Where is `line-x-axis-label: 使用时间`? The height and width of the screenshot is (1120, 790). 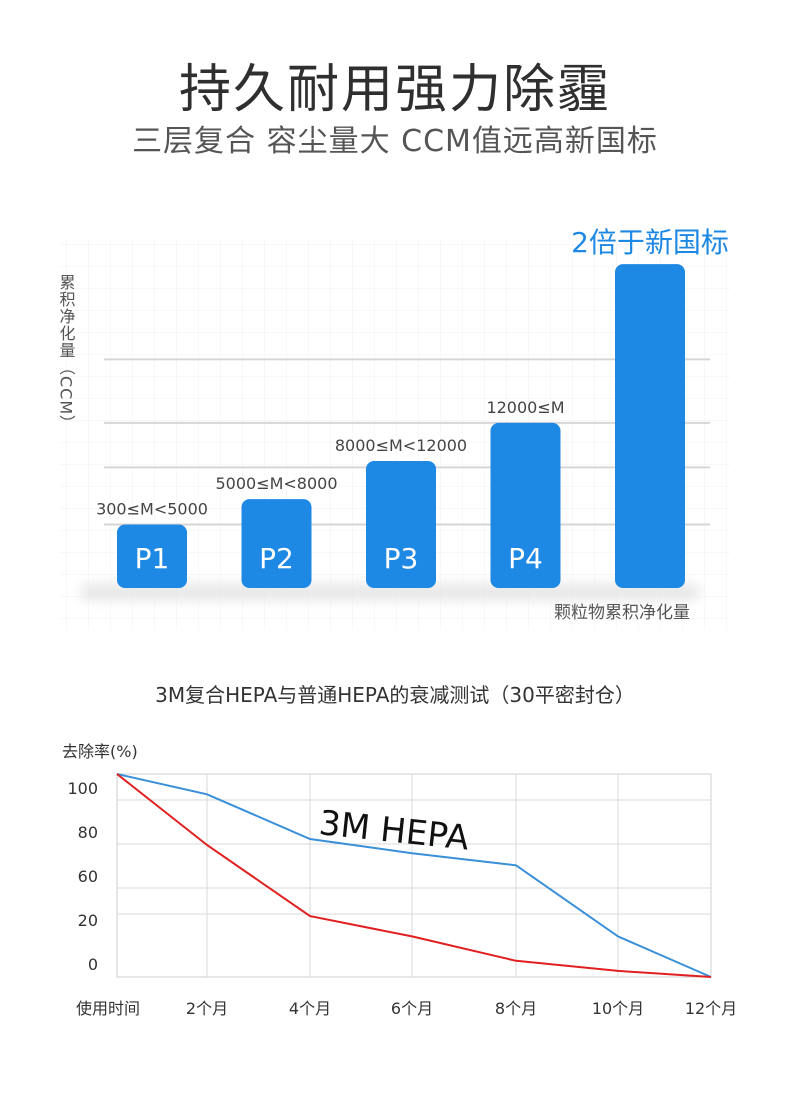 line-x-axis-label: 使用时间 is located at coordinates (108, 1008).